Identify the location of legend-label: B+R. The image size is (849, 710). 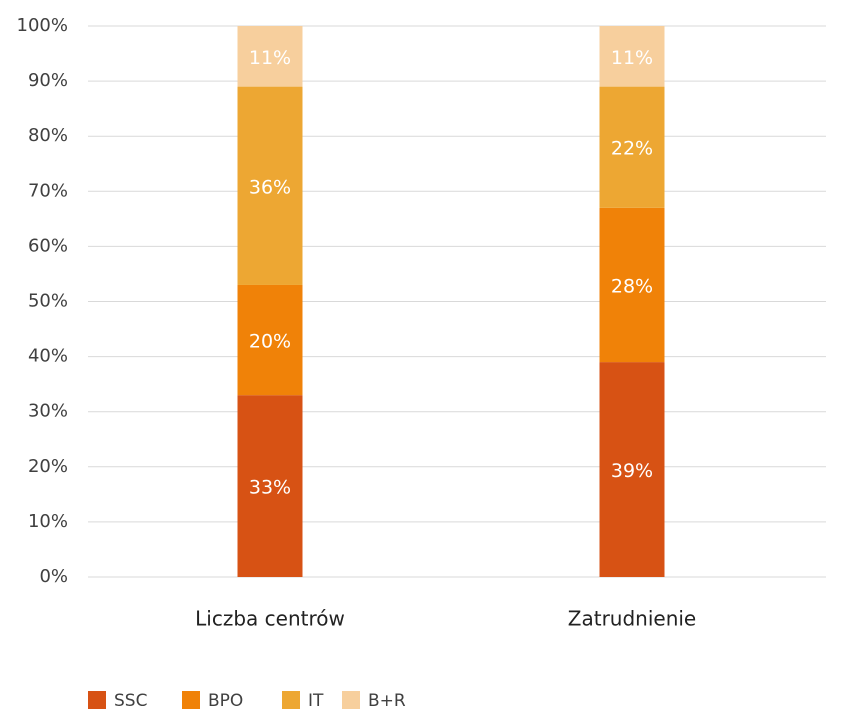
(387, 700).